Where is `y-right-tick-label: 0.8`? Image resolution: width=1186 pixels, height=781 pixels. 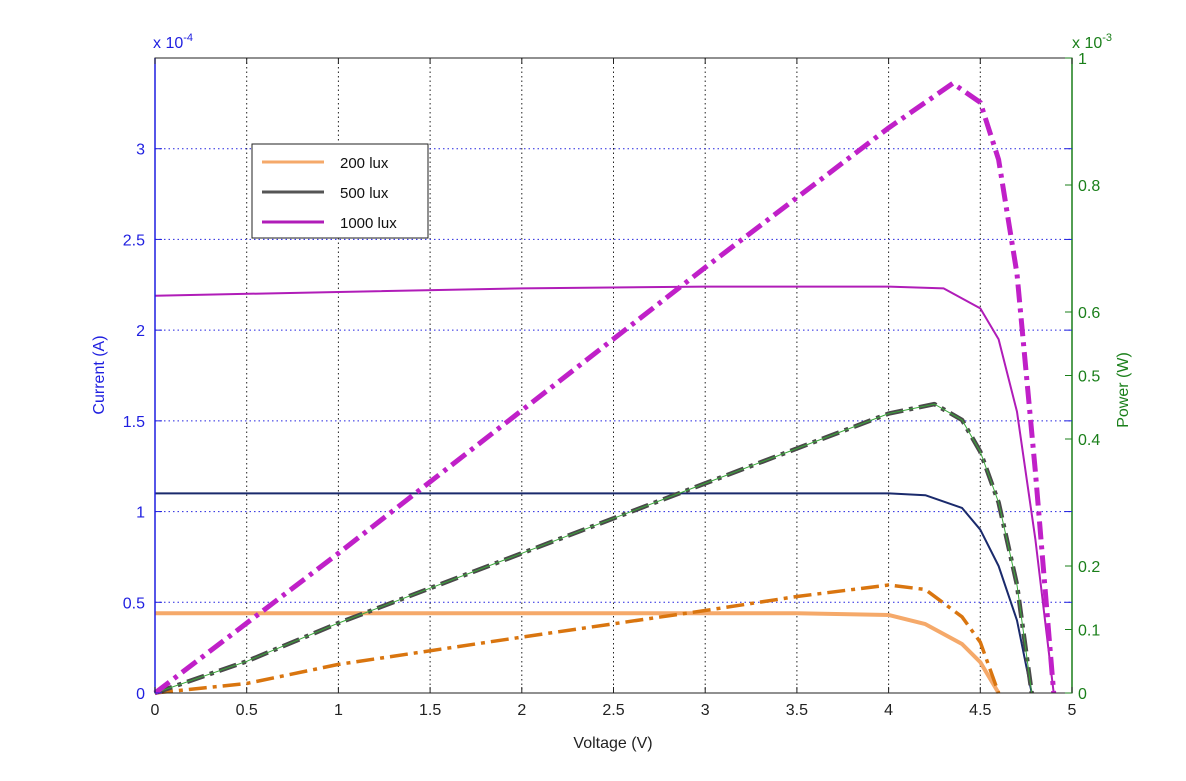 y-right-tick-label: 0.8 is located at coordinates (1089, 186).